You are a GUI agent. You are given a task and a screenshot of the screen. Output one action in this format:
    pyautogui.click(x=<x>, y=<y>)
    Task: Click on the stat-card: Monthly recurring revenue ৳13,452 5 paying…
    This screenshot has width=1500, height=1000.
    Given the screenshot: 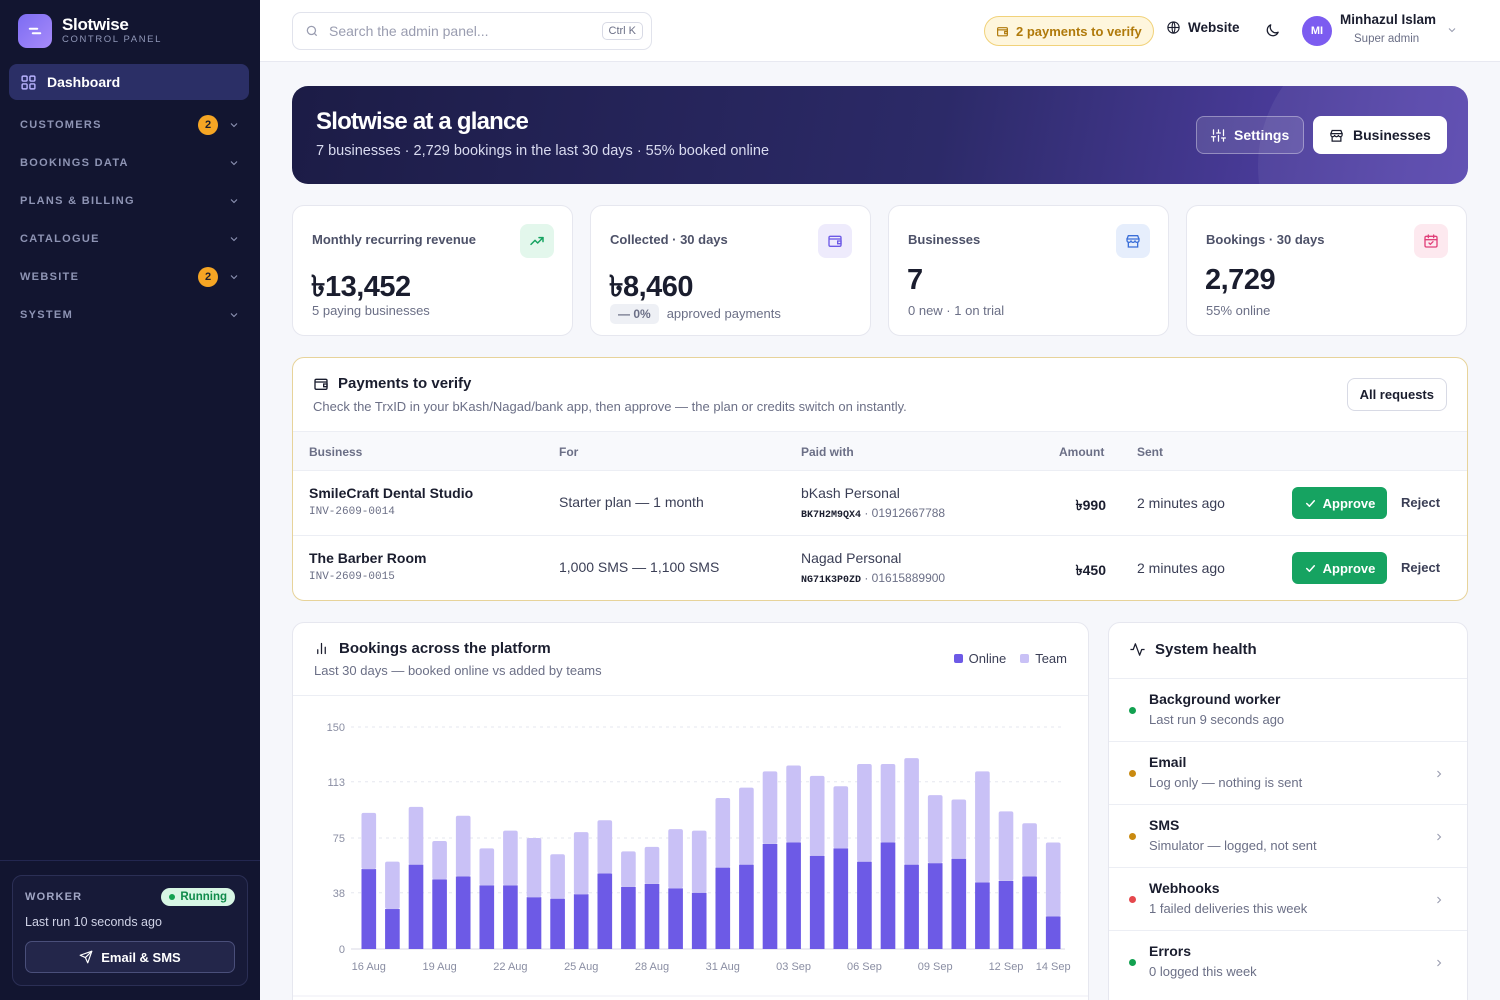 What is the action you would take?
    pyautogui.click(x=432, y=270)
    